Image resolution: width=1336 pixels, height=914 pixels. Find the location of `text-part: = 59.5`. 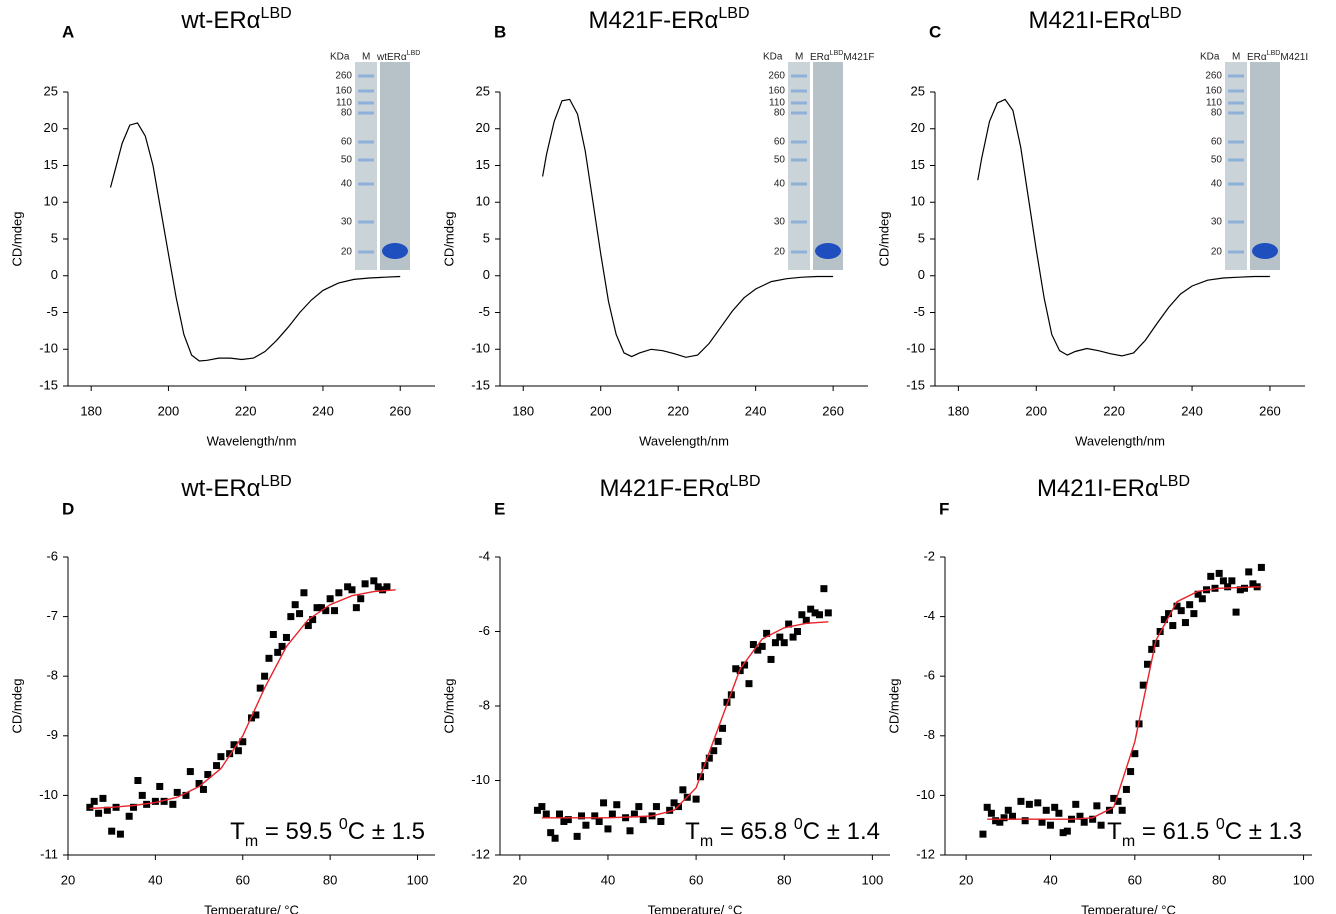

text-part: = 59.5 is located at coordinates (298, 831).